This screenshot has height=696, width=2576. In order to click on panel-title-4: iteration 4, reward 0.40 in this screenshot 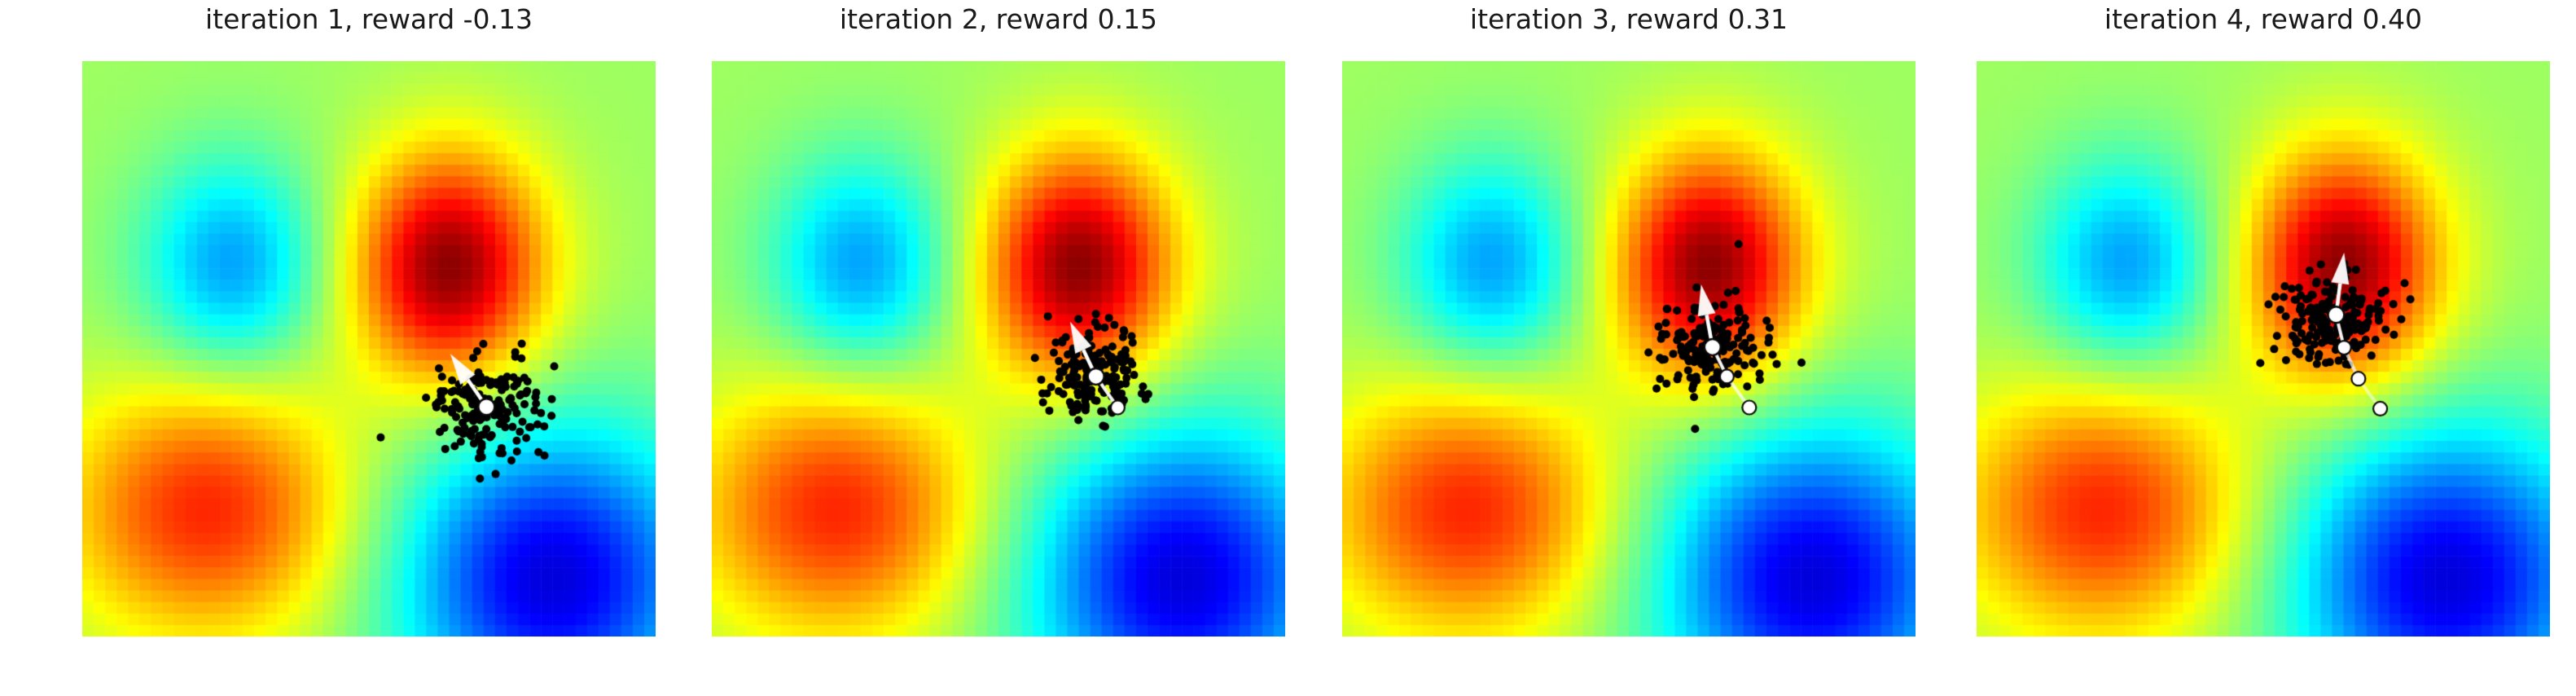, I will do `click(2263, 19)`.